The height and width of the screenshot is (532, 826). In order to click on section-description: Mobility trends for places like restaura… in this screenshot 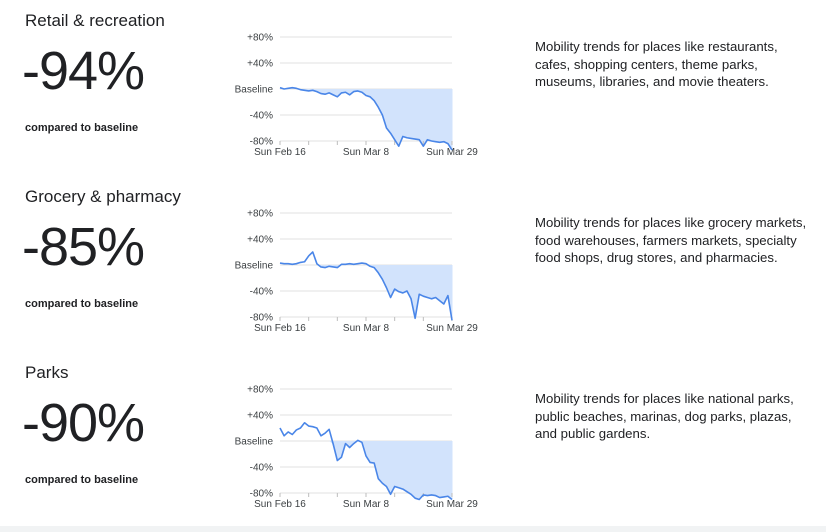, I will do `click(656, 64)`.